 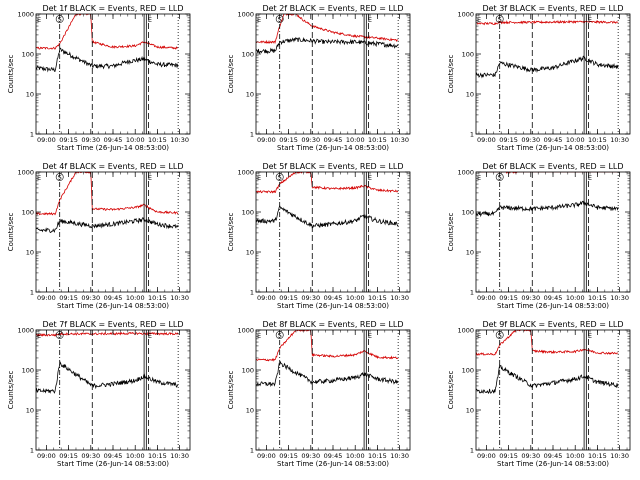 What do you see at coordinates (332, 166) in the screenshot?
I see `panel-title: Det 5f BLACK = Events, RED = LLD` at bounding box center [332, 166].